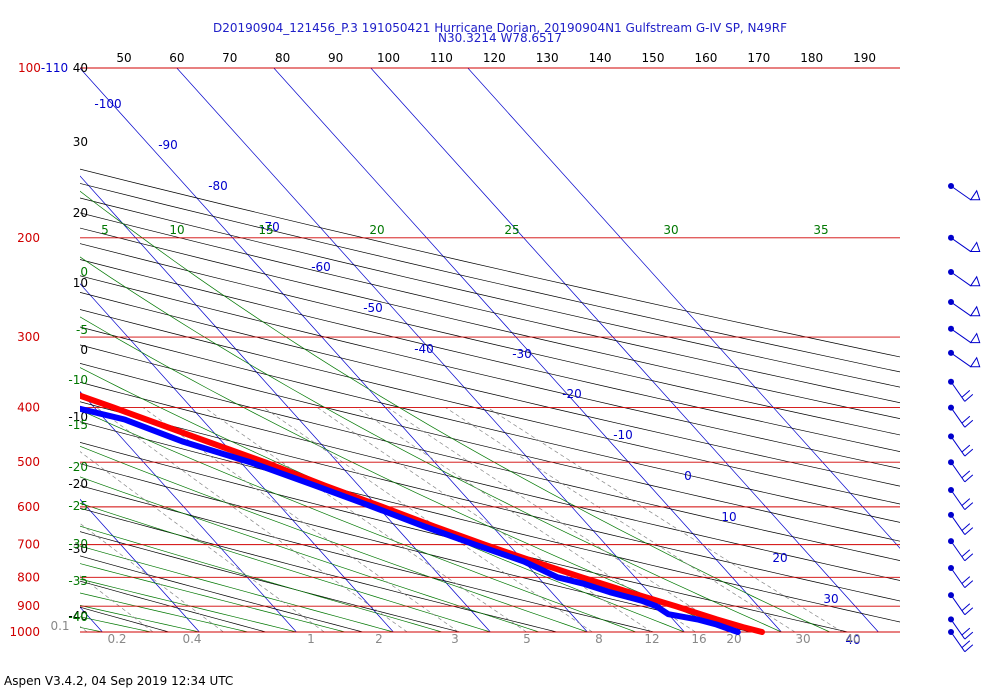 This screenshot has width=1000, height=700. What do you see at coordinates (651, 639) in the screenshot?
I see `mixing-ratio-label: 12` at bounding box center [651, 639].